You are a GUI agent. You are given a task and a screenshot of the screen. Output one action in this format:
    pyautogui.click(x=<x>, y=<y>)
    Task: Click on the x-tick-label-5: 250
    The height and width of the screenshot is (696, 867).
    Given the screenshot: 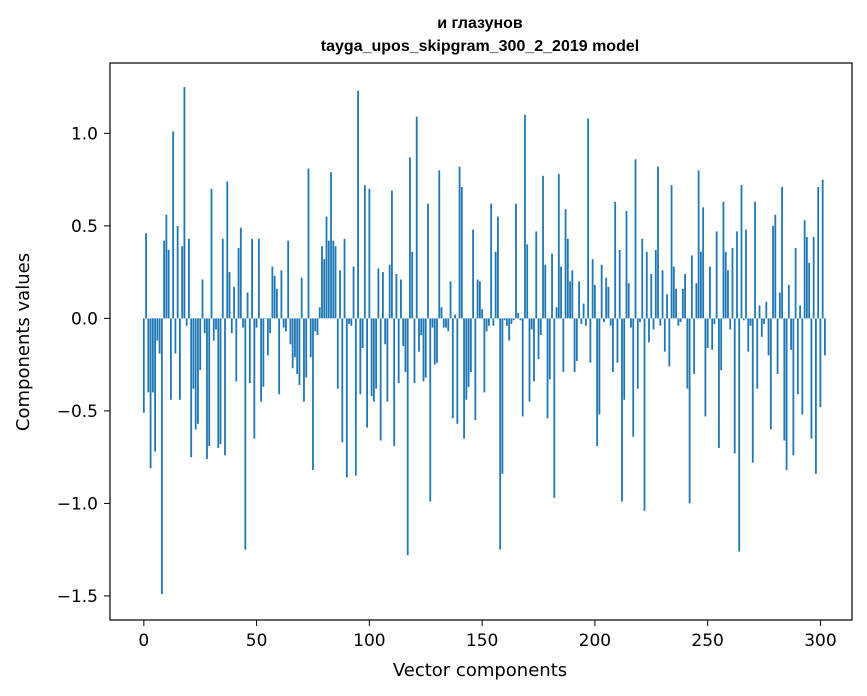 What is the action you would take?
    pyautogui.click(x=707, y=641)
    